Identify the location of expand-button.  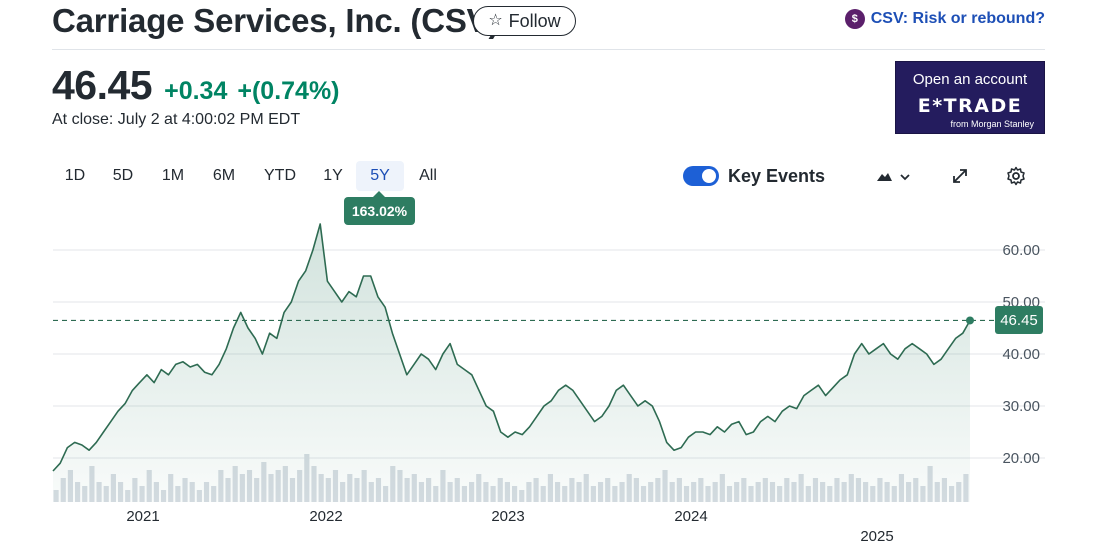
(960, 176).